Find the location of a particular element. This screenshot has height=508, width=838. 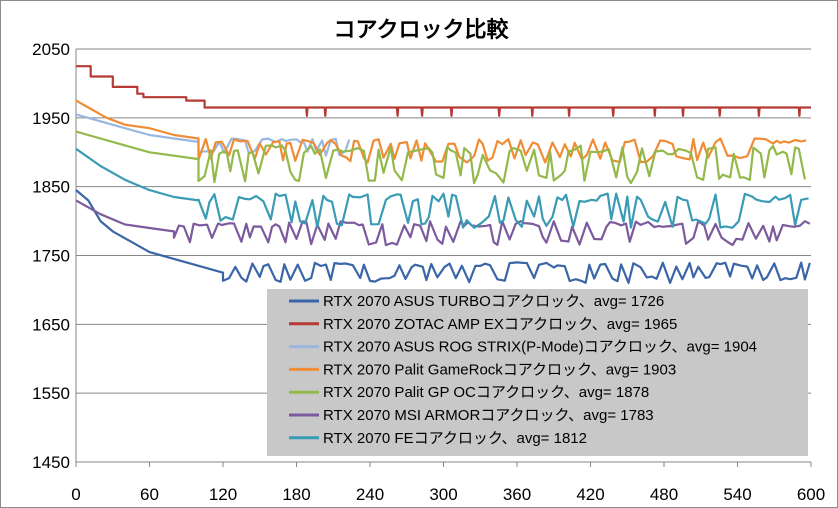

y-tick-label: 1750 is located at coordinates (51, 256).